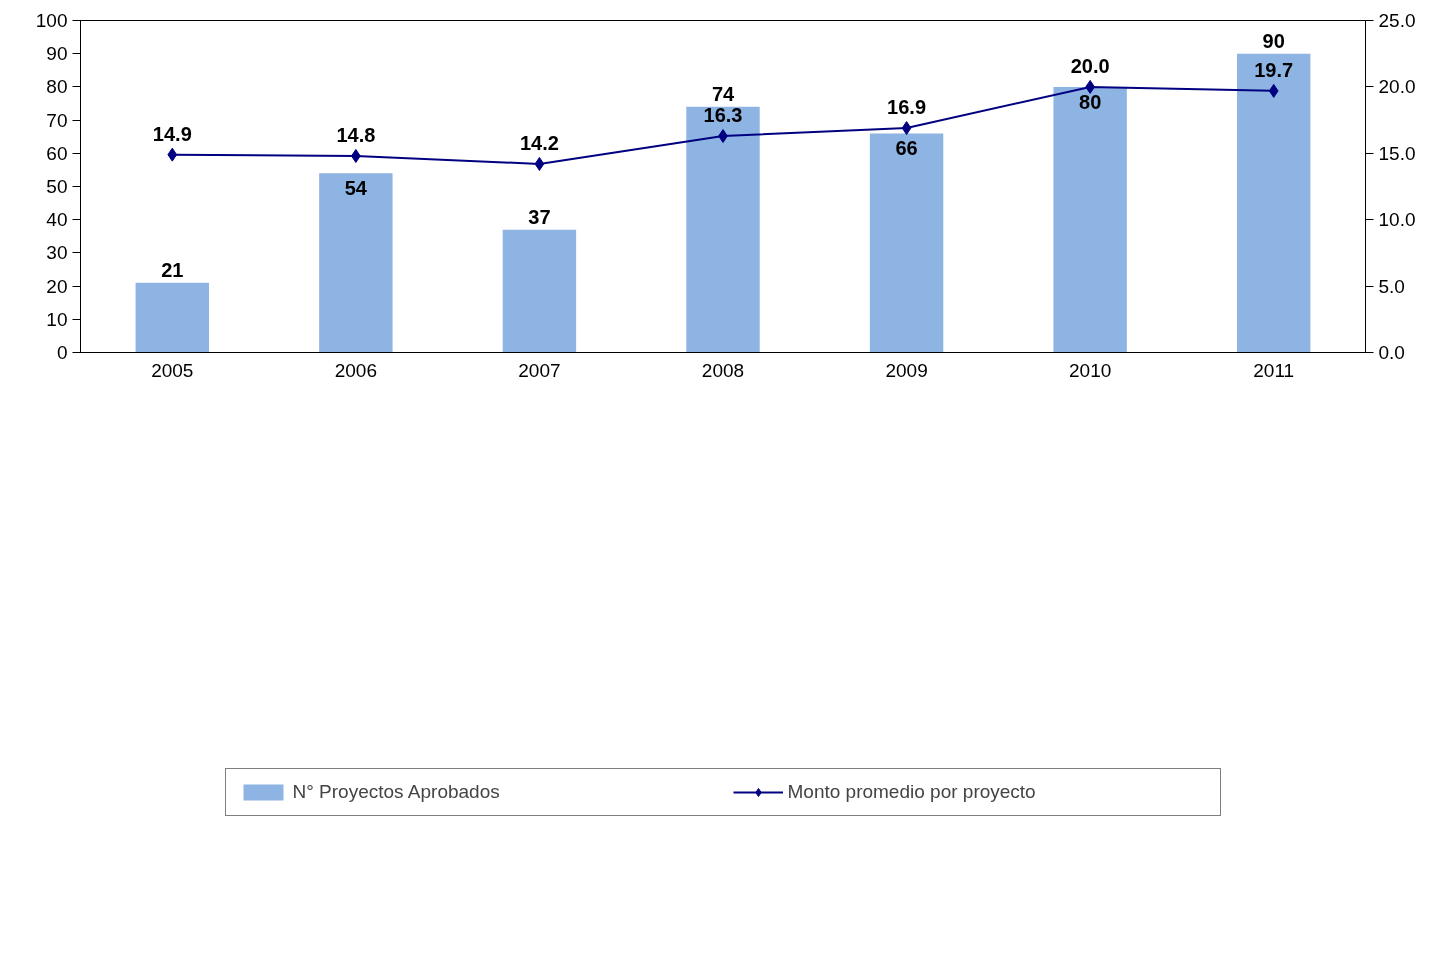 The width and height of the screenshot is (1448, 953). What do you see at coordinates (1274, 69) in the screenshot?
I see `data-label: 19.7` at bounding box center [1274, 69].